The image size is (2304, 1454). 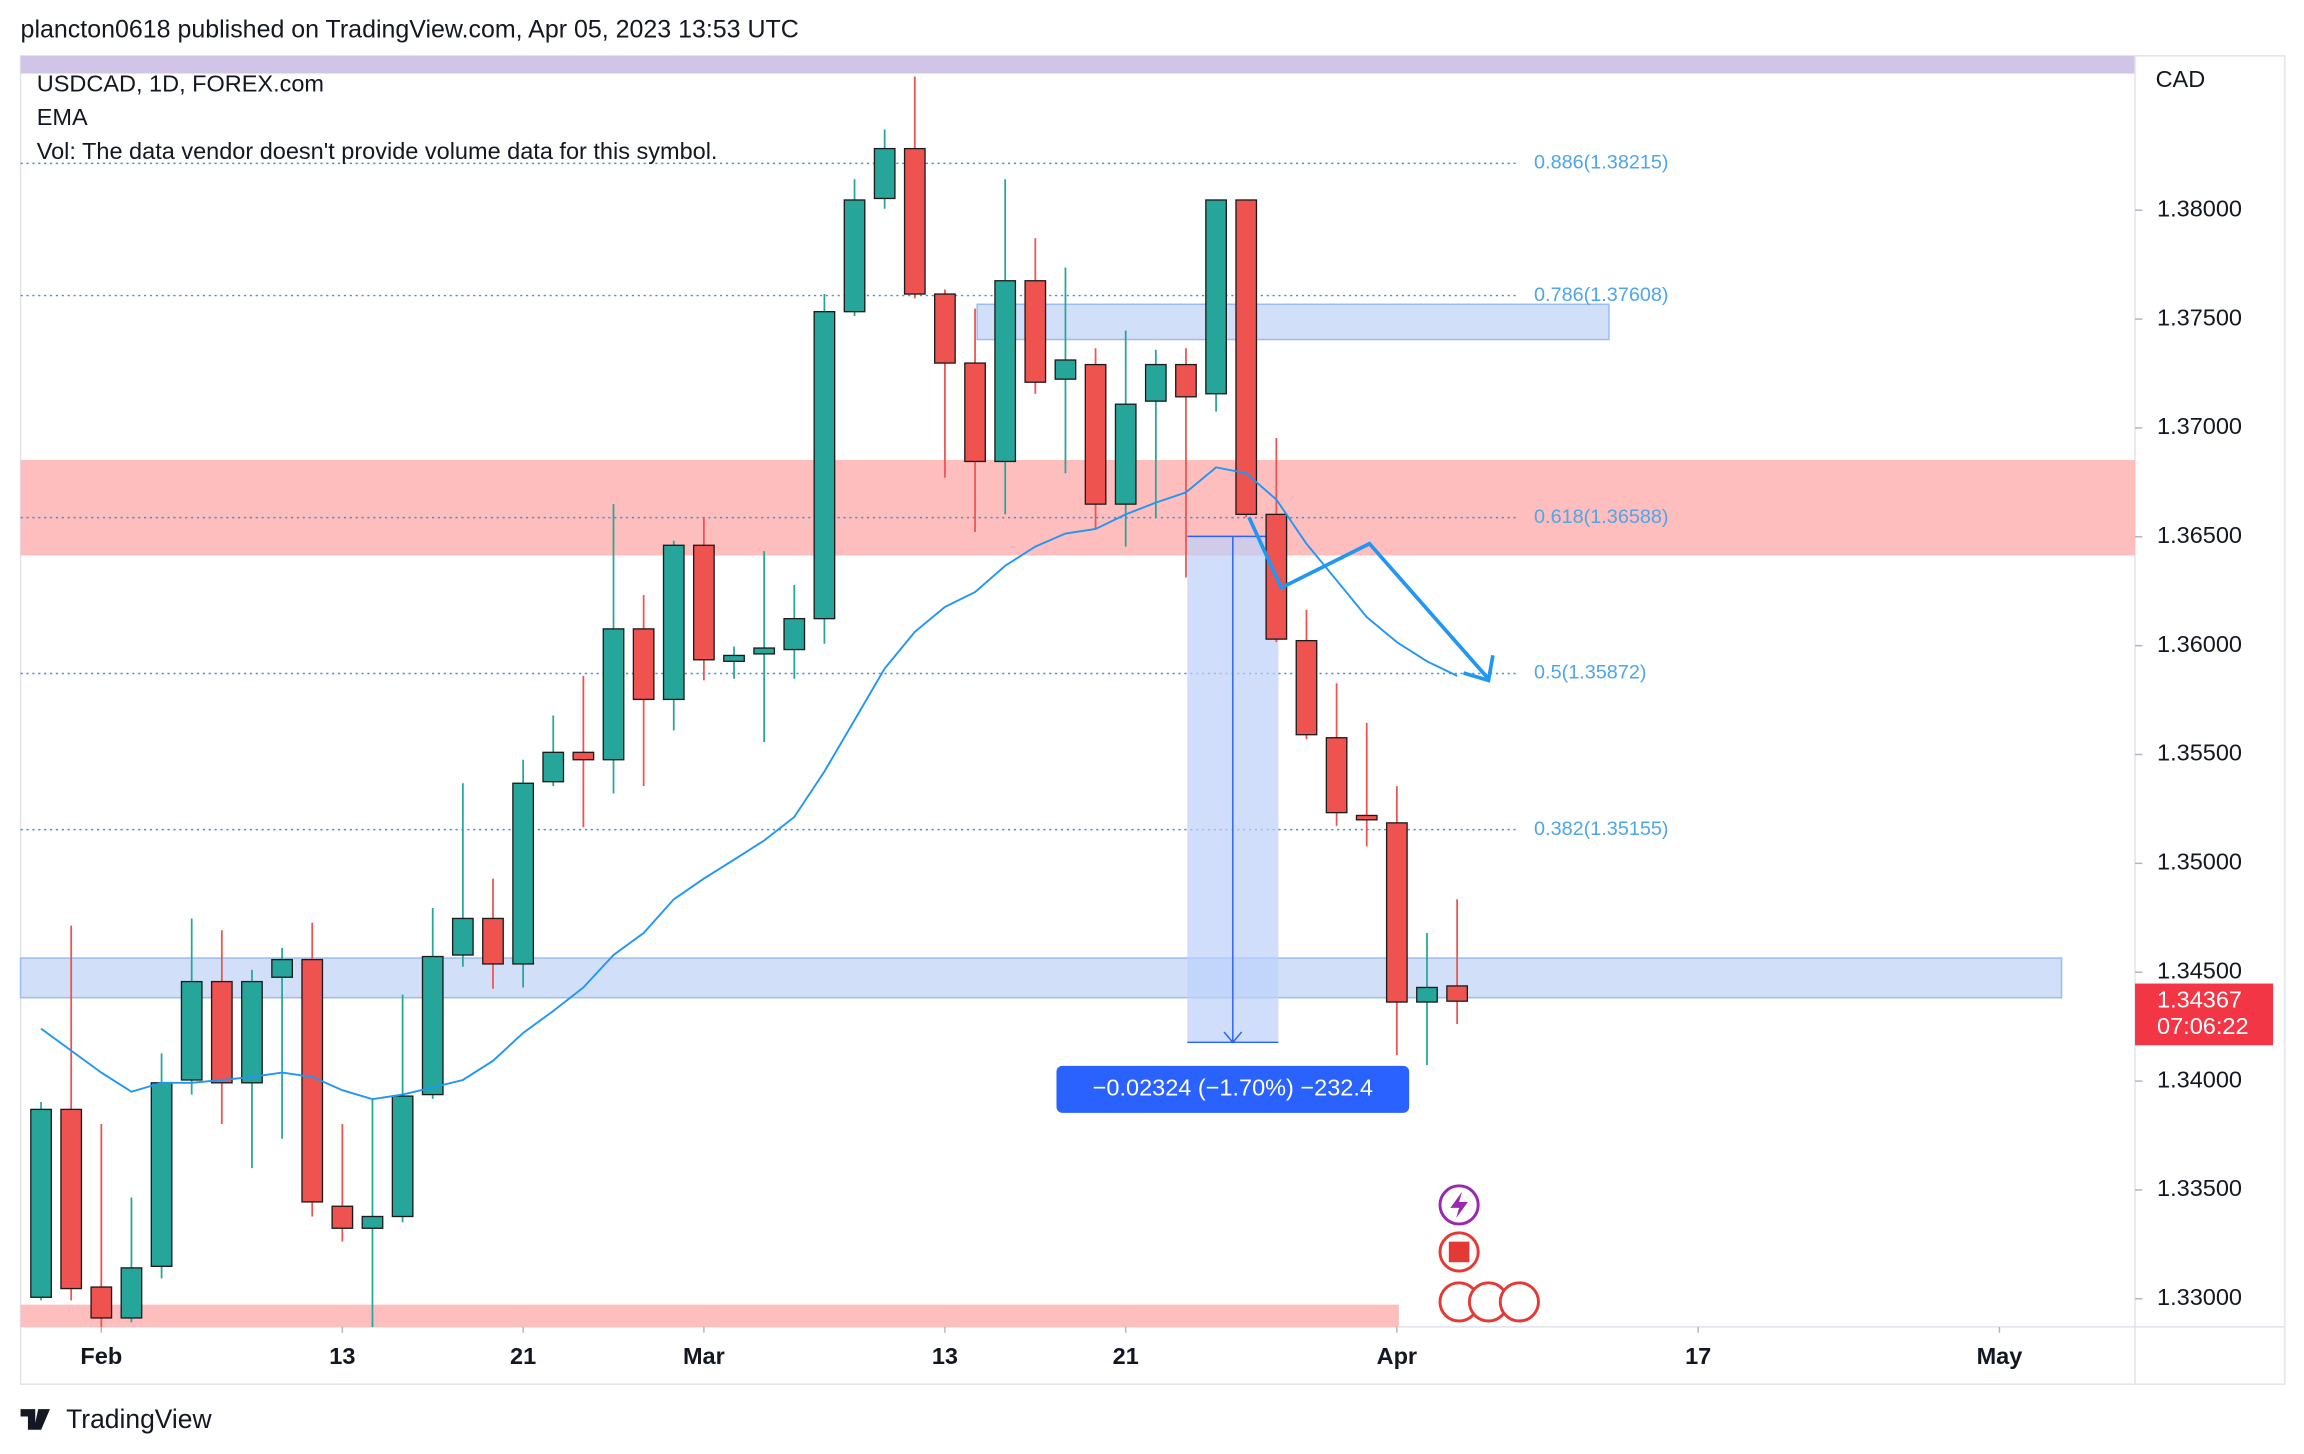 I want to click on y-tick-label: 1.37500, so click(x=2199, y=317).